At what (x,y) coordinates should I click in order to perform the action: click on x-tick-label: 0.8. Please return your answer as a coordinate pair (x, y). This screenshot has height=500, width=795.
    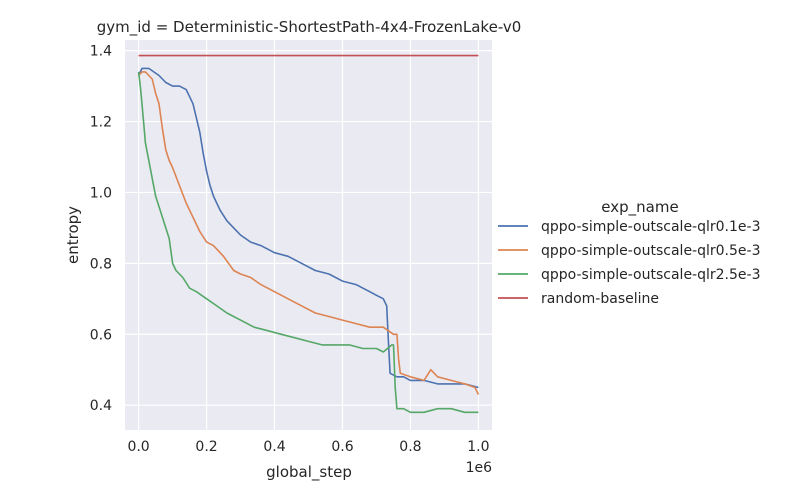
    Looking at the image, I should click on (410, 447).